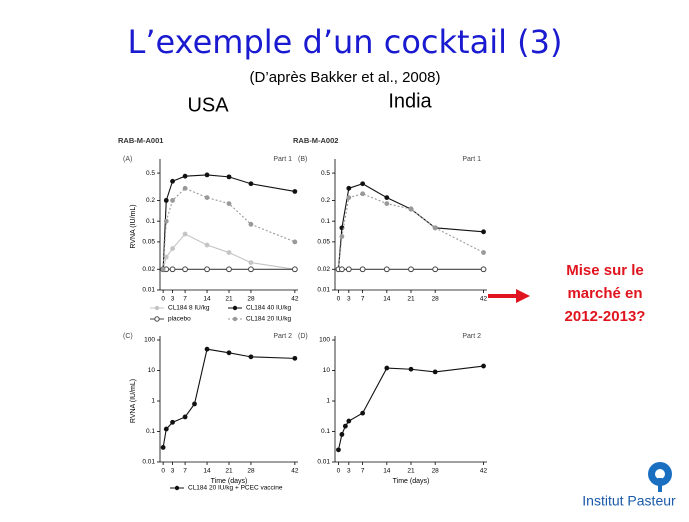  Describe the element at coordinates (150, 200) in the screenshot. I see `y-tick-label: 0.2` at that location.